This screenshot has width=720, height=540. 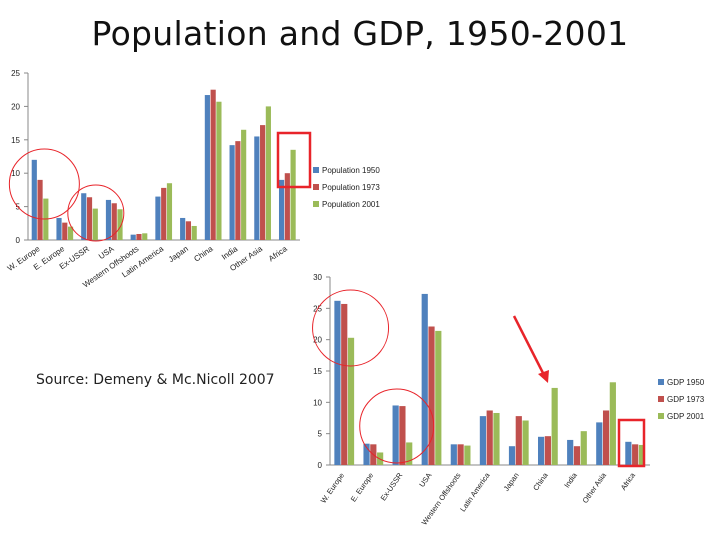 What do you see at coordinates (332, 488) in the screenshot?
I see `category-label: W. Europe` at bounding box center [332, 488].